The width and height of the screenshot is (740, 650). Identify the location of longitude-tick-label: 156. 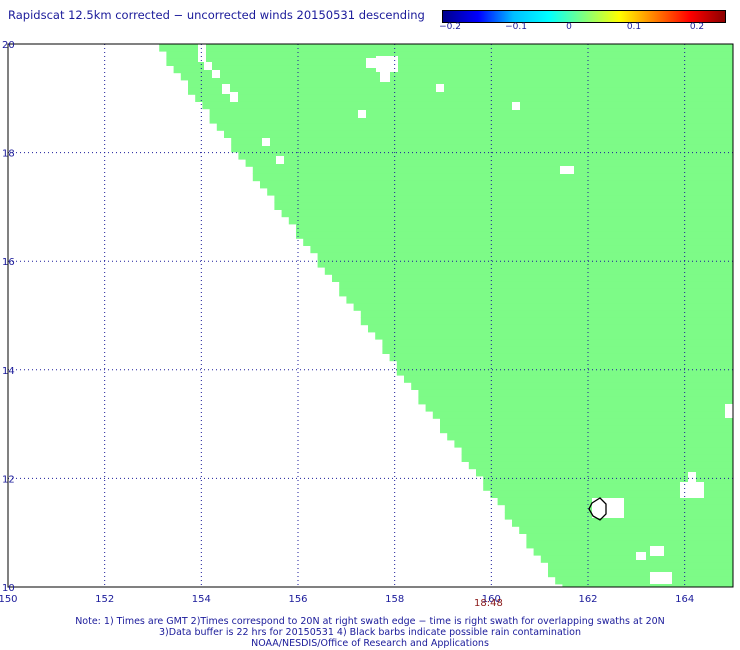
(297, 599).